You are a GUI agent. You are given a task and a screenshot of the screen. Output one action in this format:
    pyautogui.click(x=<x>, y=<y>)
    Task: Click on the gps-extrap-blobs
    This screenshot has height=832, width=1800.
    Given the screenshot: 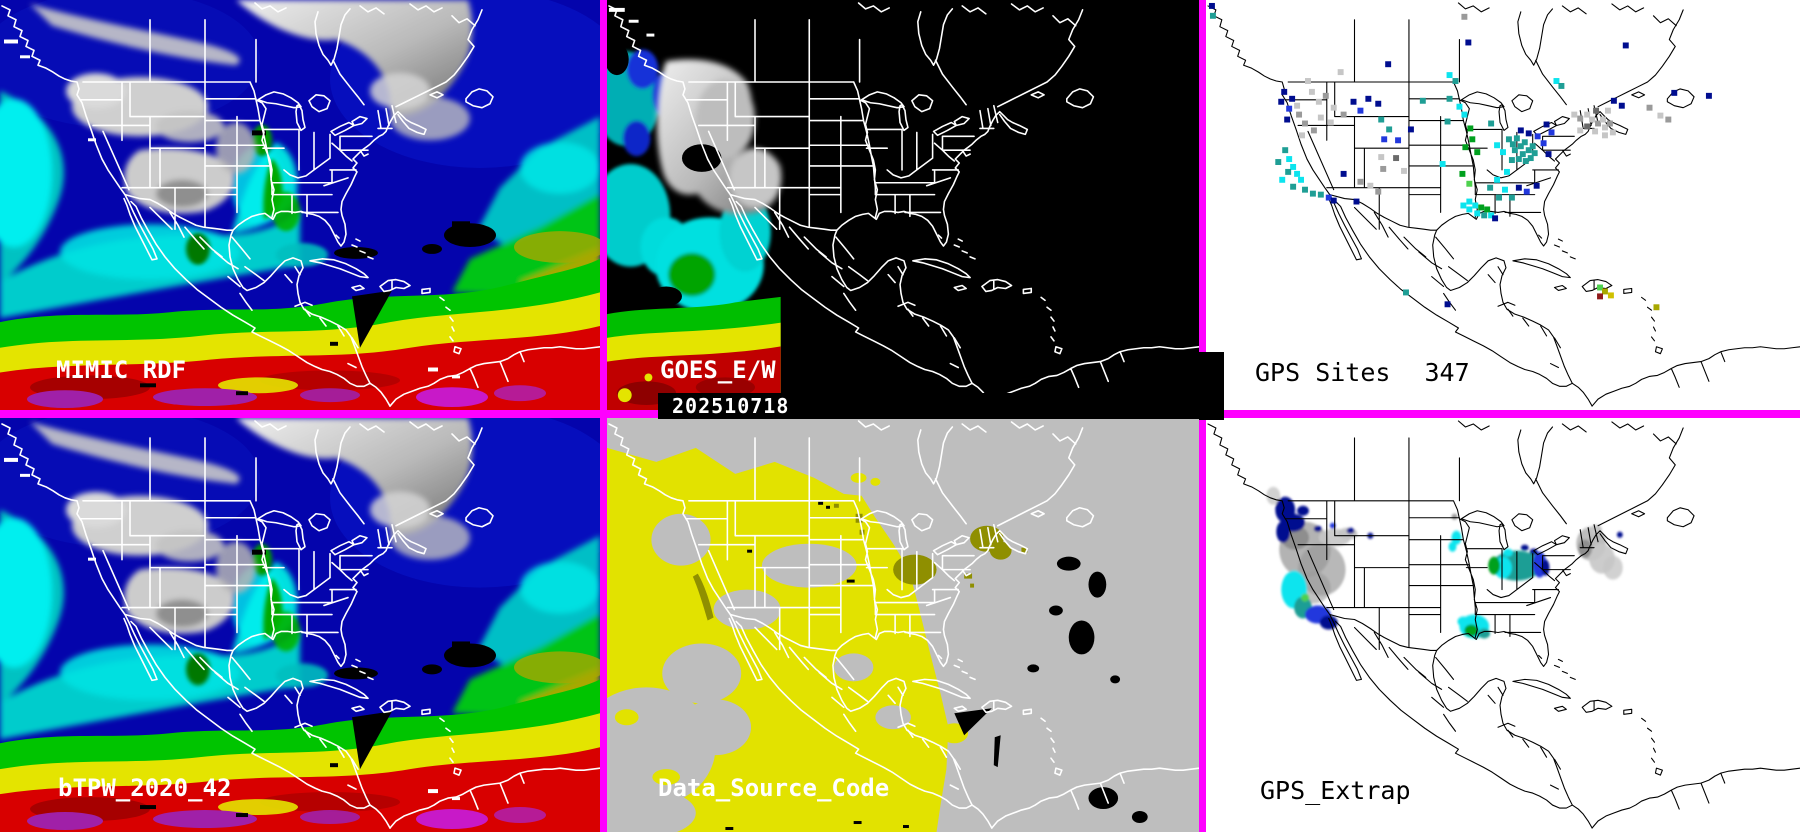 What is the action you would take?
    pyautogui.click(x=1444, y=562)
    